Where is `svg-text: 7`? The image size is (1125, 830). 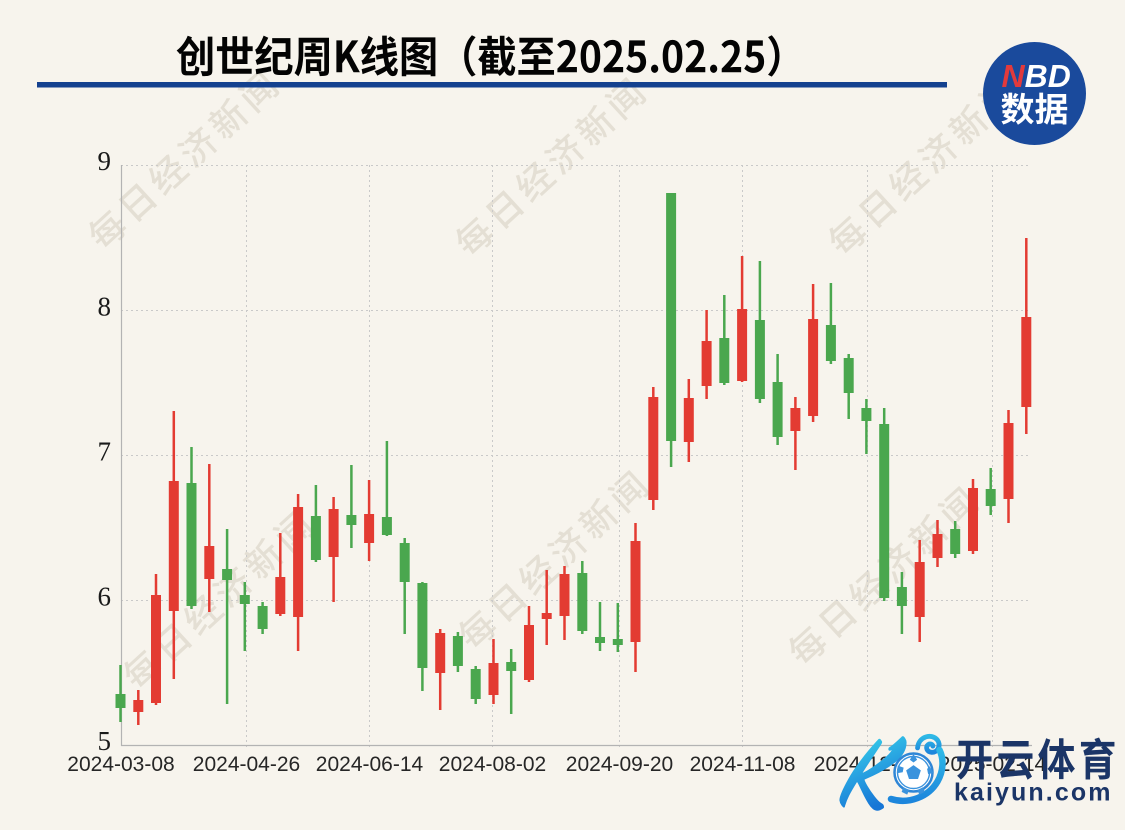
svg-text: 7 is located at coordinates (105, 452).